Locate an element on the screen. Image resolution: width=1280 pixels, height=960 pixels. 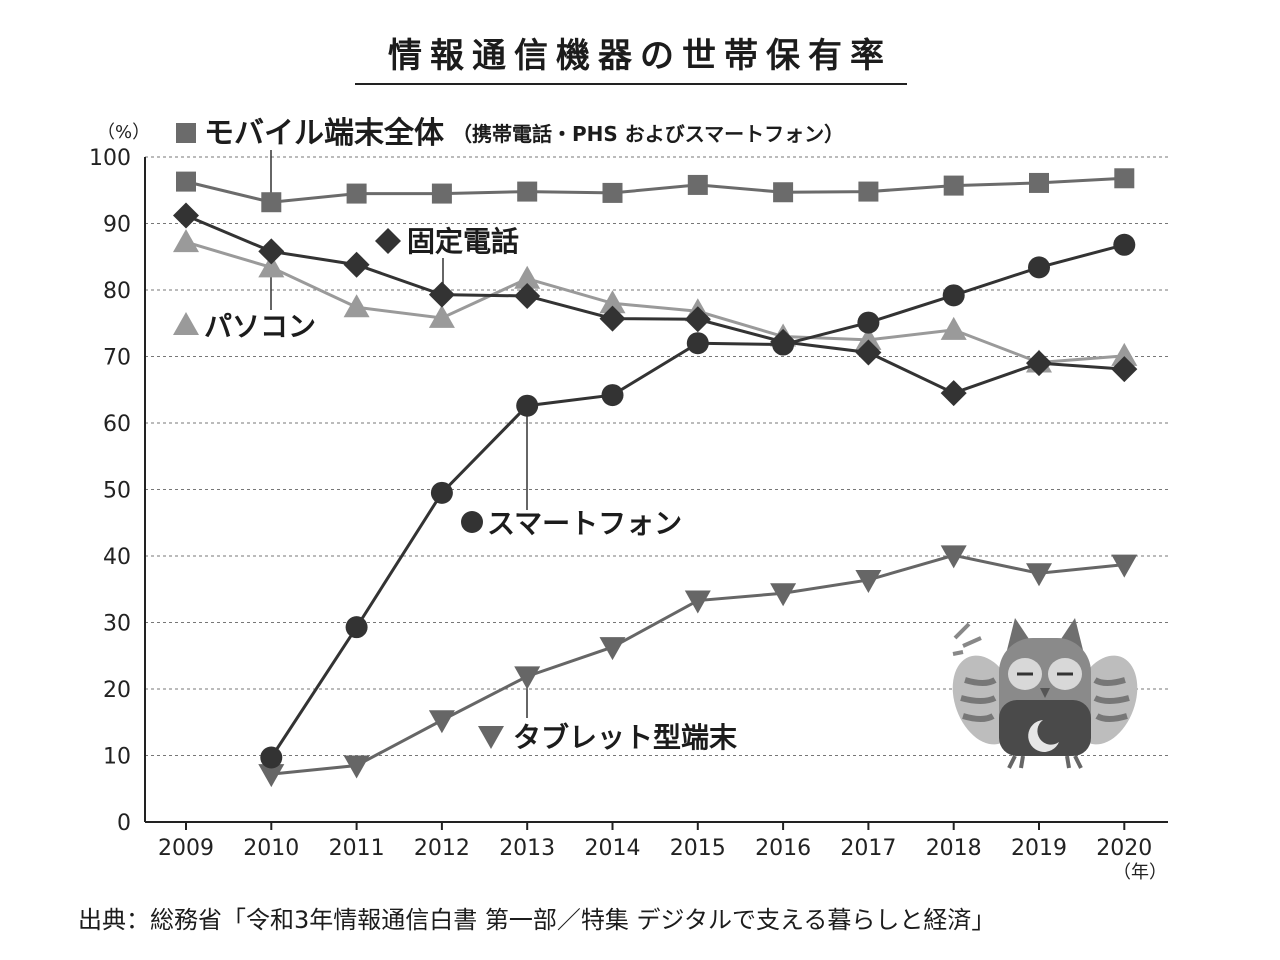
y-tick-label: 10 is located at coordinates (117, 757).